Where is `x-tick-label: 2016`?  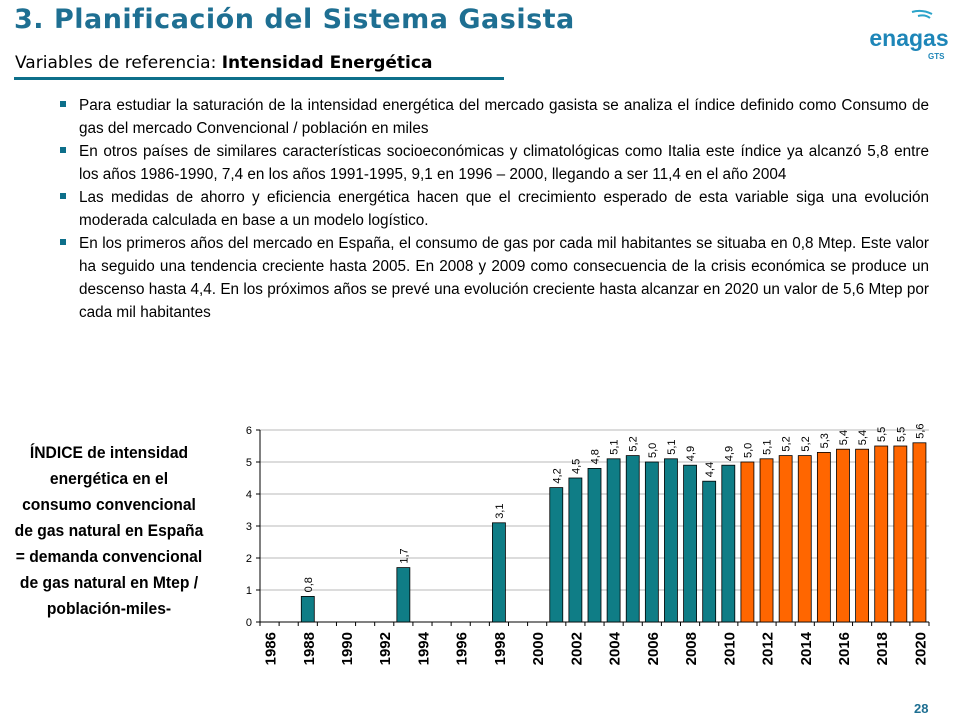 x-tick-label: 2016 is located at coordinates (844, 648).